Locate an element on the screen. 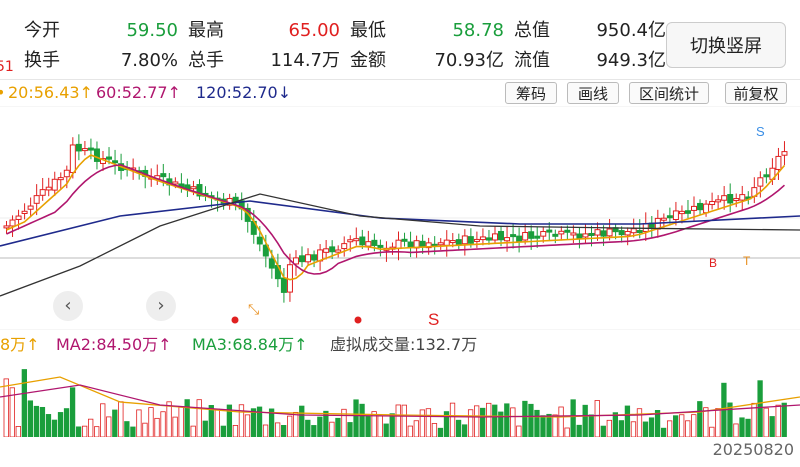 The height and width of the screenshot is (467, 800). amount-value: 70.93亿 is located at coordinates (469, 60).